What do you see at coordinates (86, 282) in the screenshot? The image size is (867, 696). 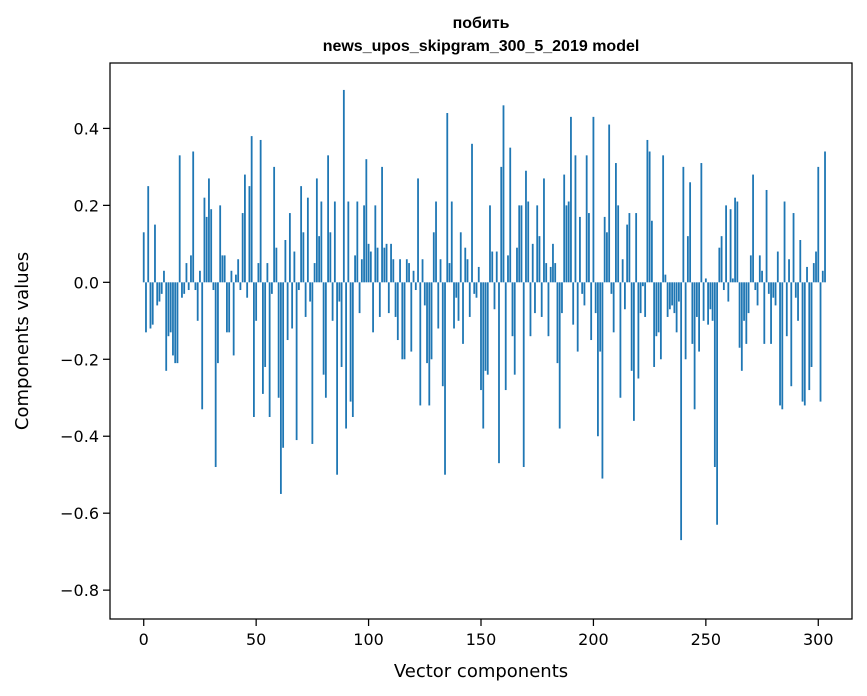 I see `y-tick-label: 0.0` at bounding box center [86, 282].